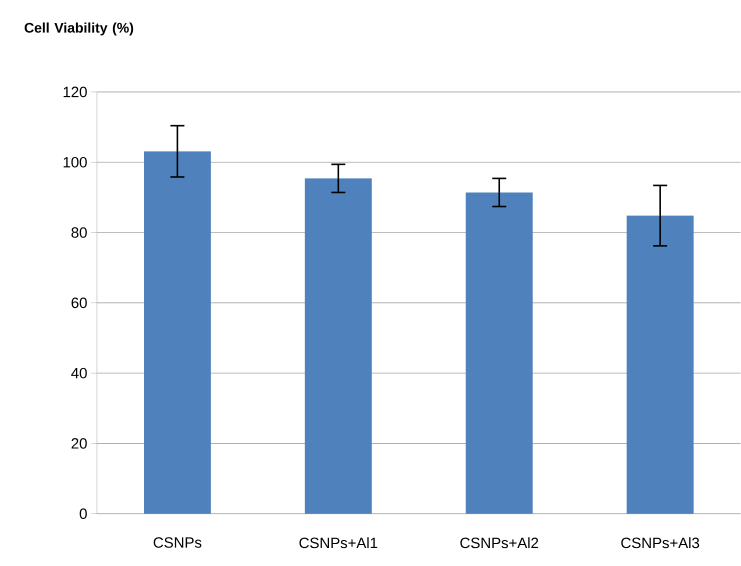  I want to click on x-tick-label: CSNPs+Al1, so click(338, 542).